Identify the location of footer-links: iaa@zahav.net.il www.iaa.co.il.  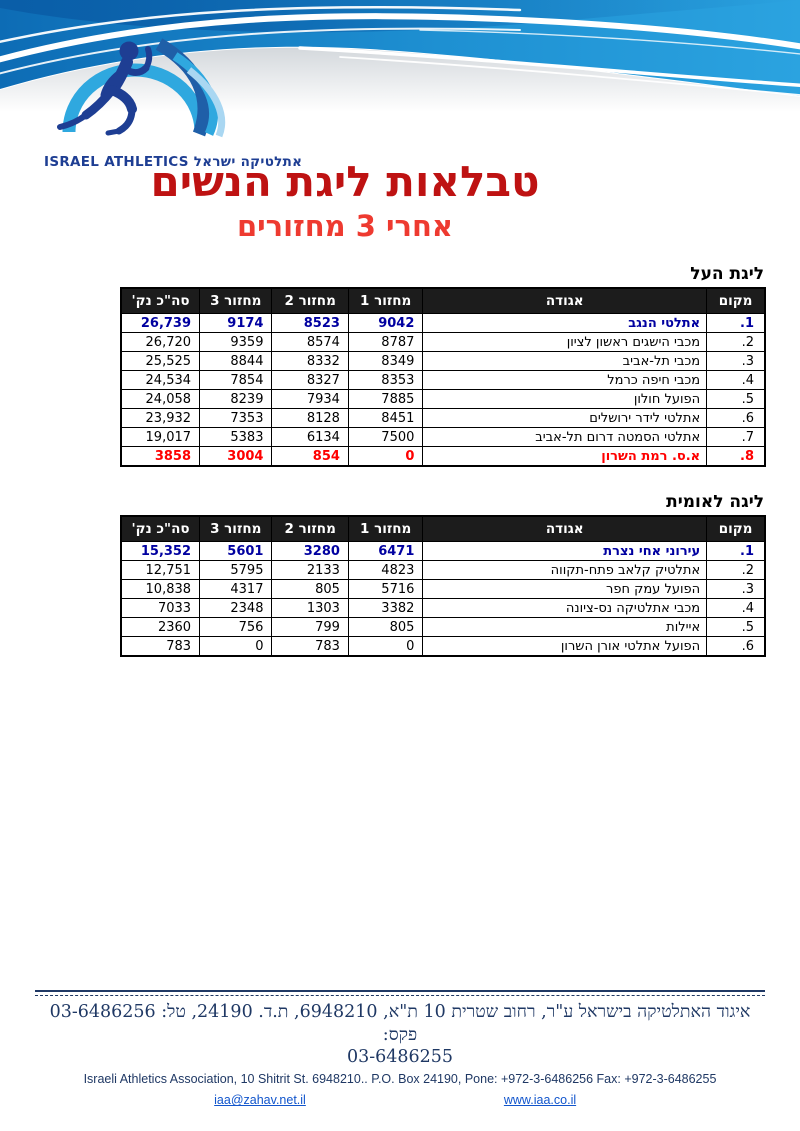
(400, 1098).